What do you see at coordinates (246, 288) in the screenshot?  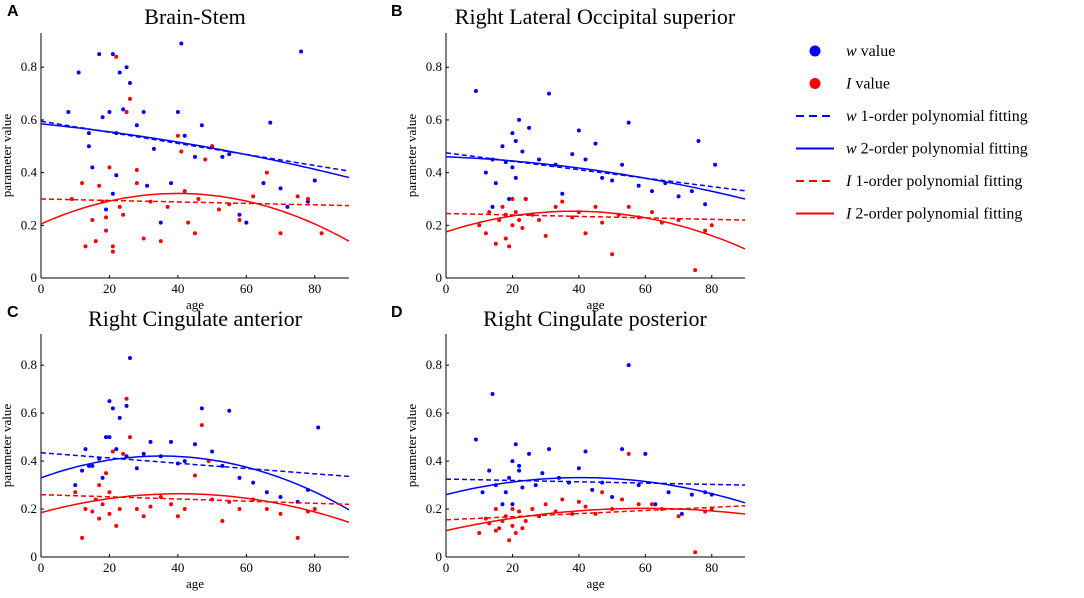 I see `x-tick-label: 60` at bounding box center [246, 288].